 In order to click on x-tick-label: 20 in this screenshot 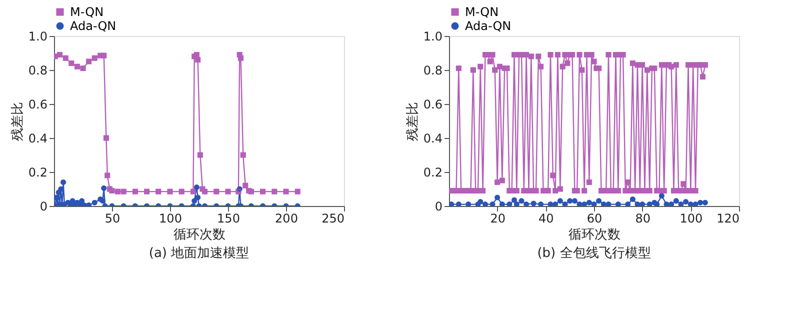, I will do `click(498, 219)`.